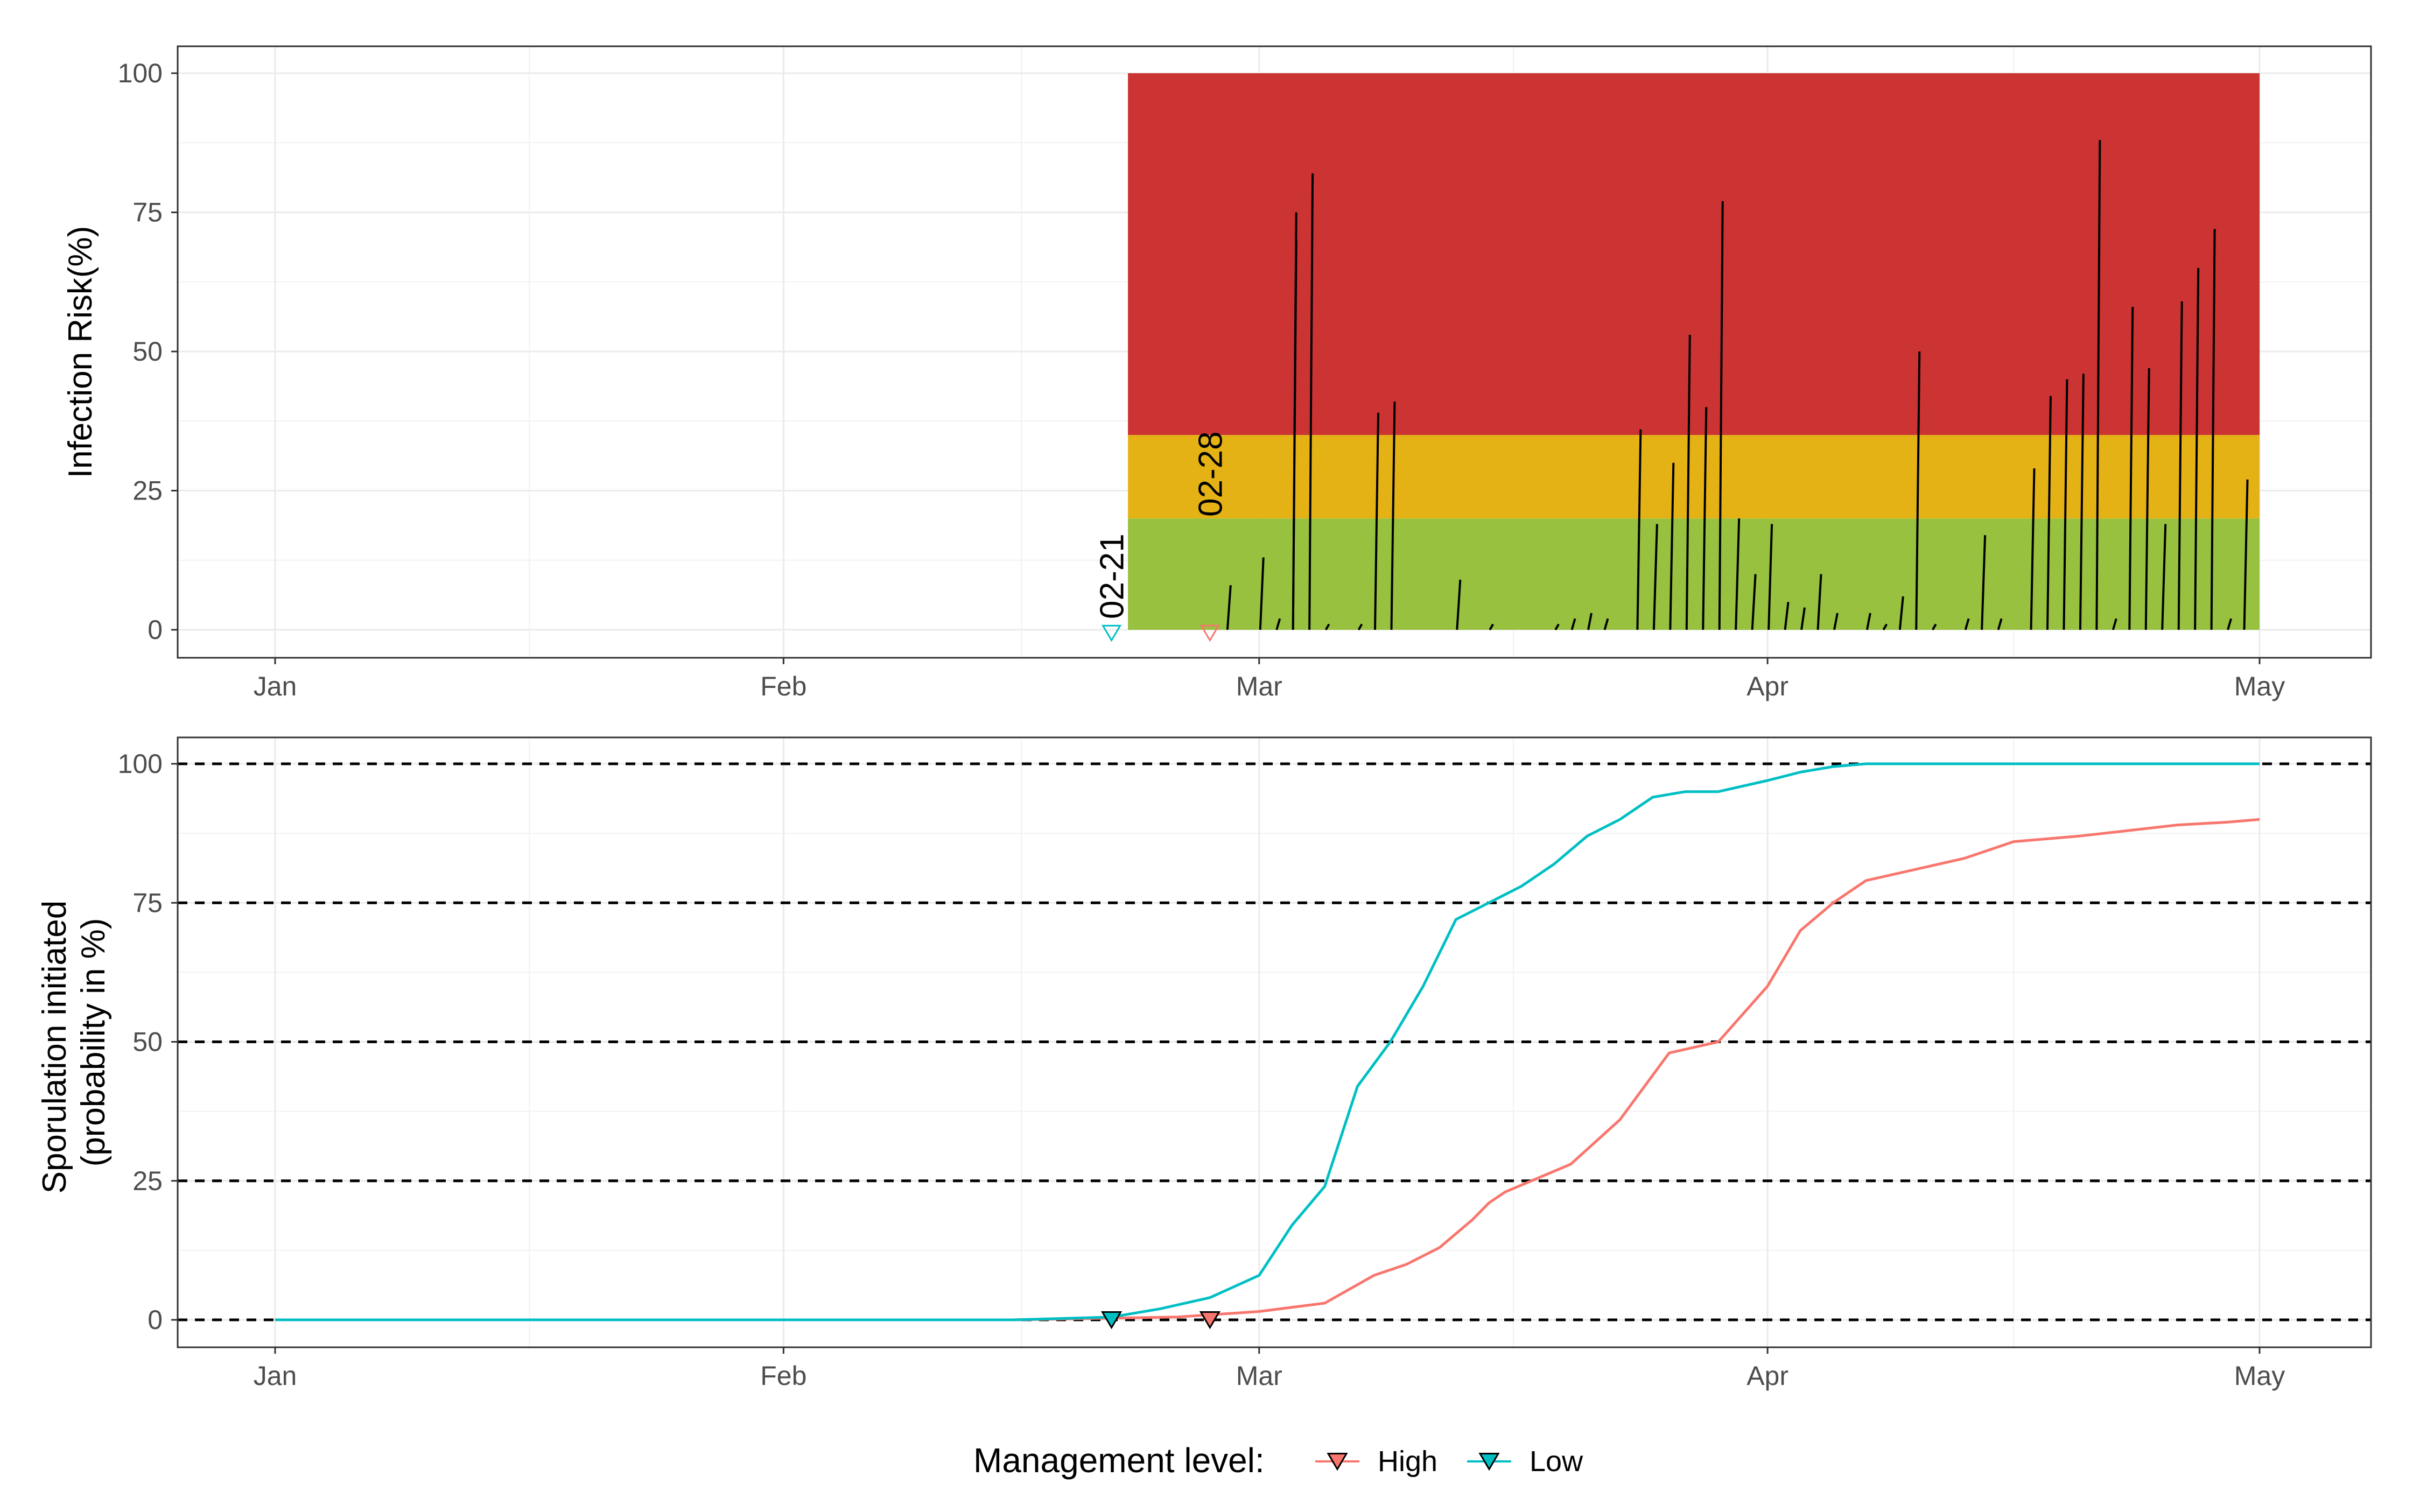  I want to click on legend-item-low: Low, so click(1525, 1461).